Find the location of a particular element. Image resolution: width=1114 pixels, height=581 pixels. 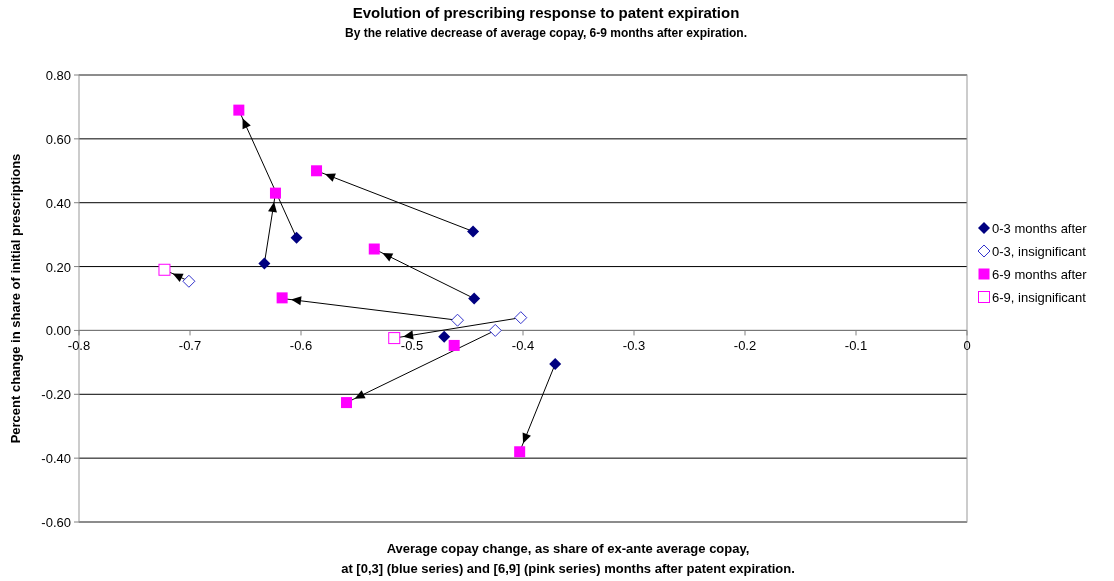

chart-subtitle: By the relative decrease of average copay, 6-9 months after expiration. is located at coordinates (546, 33).